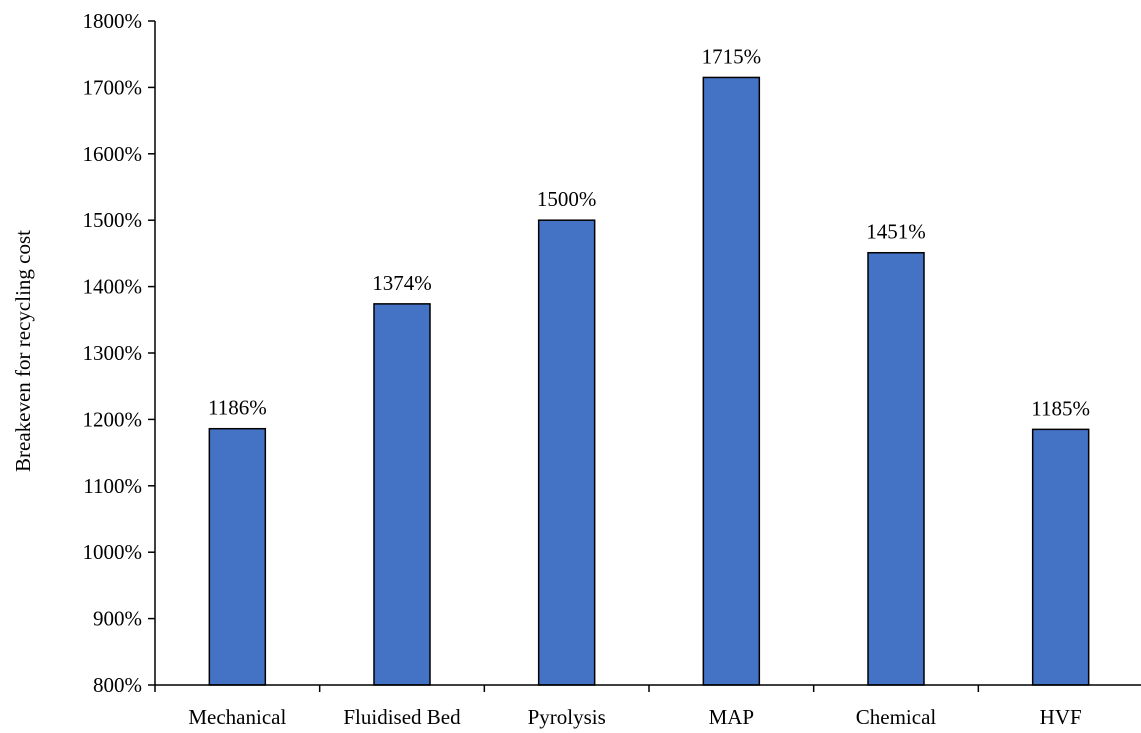  Describe the element at coordinates (23, 351) in the screenshot. I see `y-axis-title: Breakeven for recycling cost` at that location.